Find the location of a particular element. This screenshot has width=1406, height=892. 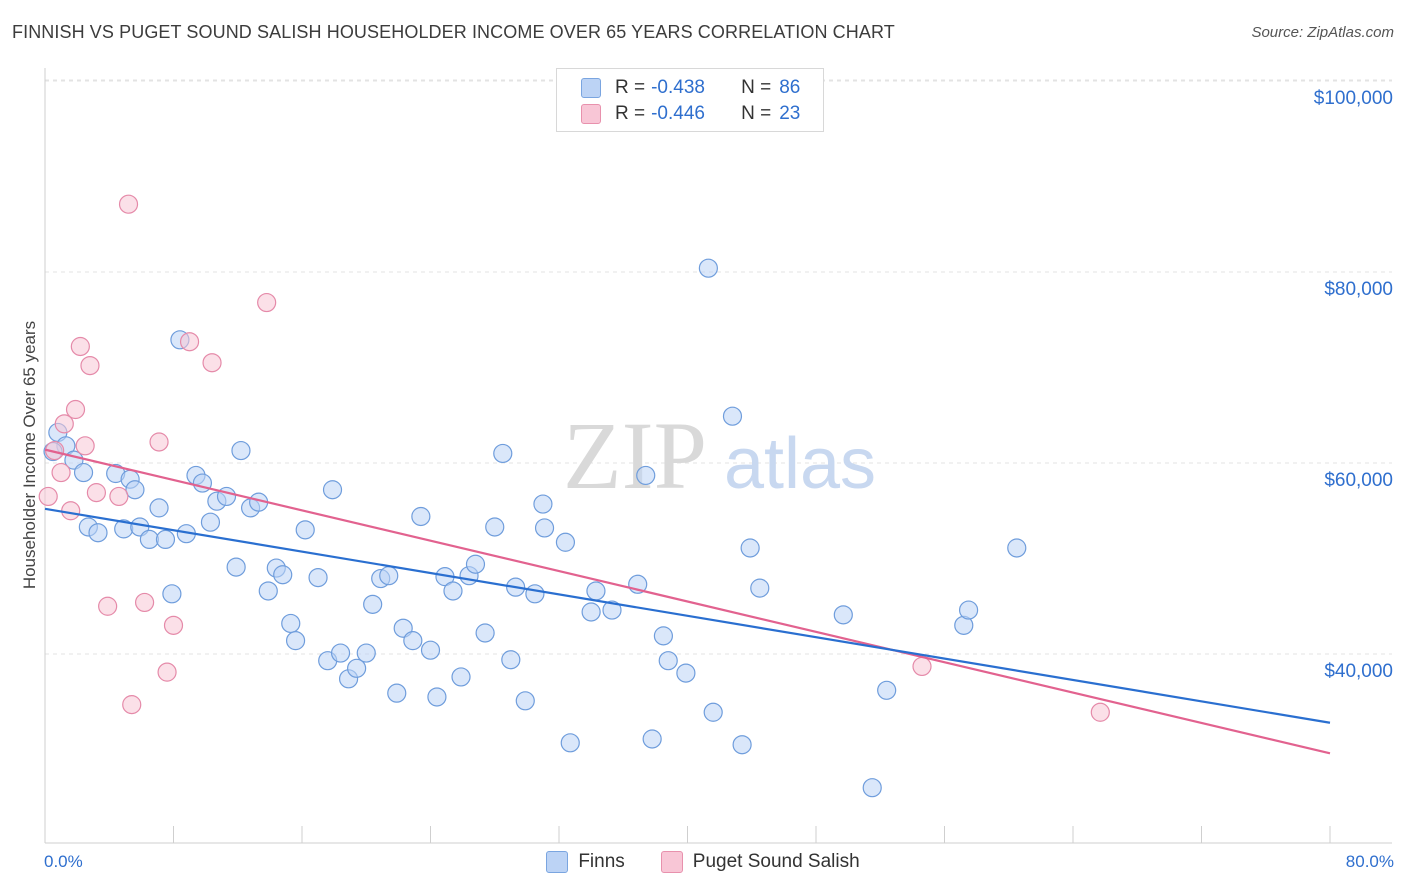

n-value: 23 is located at coordinates (790, 113).